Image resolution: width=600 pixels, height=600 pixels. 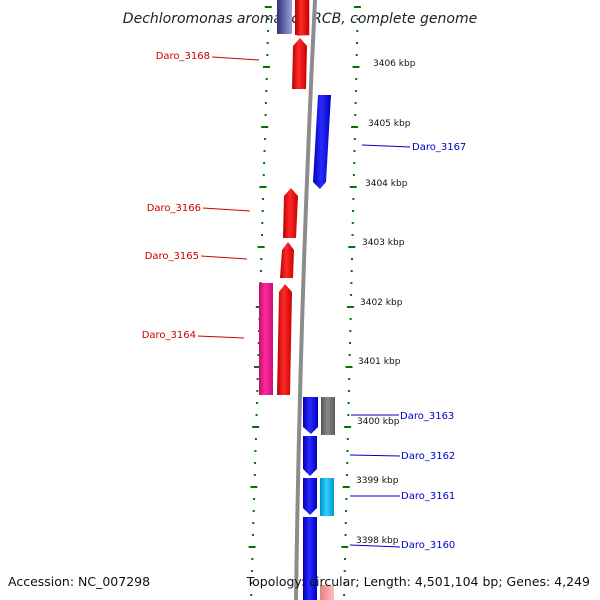 What do you see at coordinates (427, 416) in the screenshot?
I see `gene-label-daro-3163: Daro_3163` at bounding box center [427, 416].